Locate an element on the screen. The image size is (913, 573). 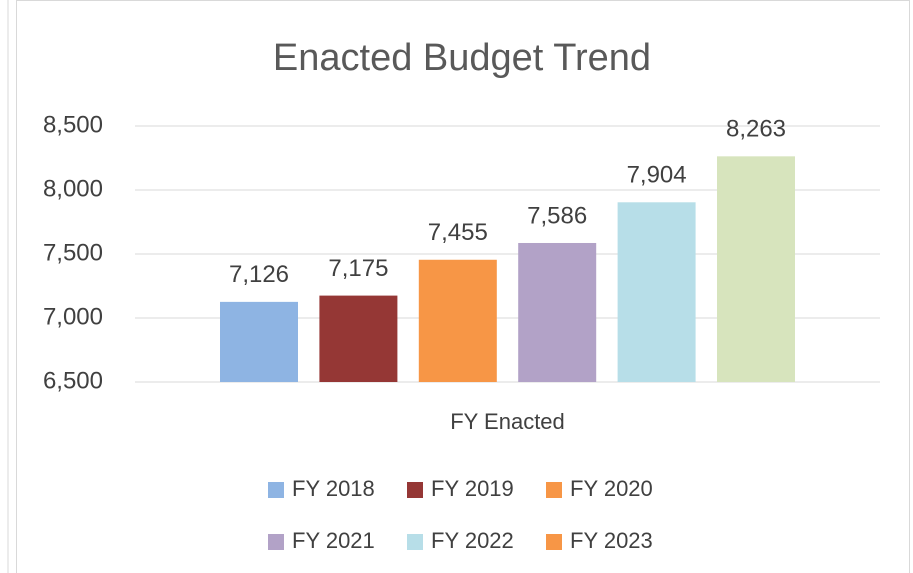
legend-label: FY 2022 is located at coordinates (472, 540).